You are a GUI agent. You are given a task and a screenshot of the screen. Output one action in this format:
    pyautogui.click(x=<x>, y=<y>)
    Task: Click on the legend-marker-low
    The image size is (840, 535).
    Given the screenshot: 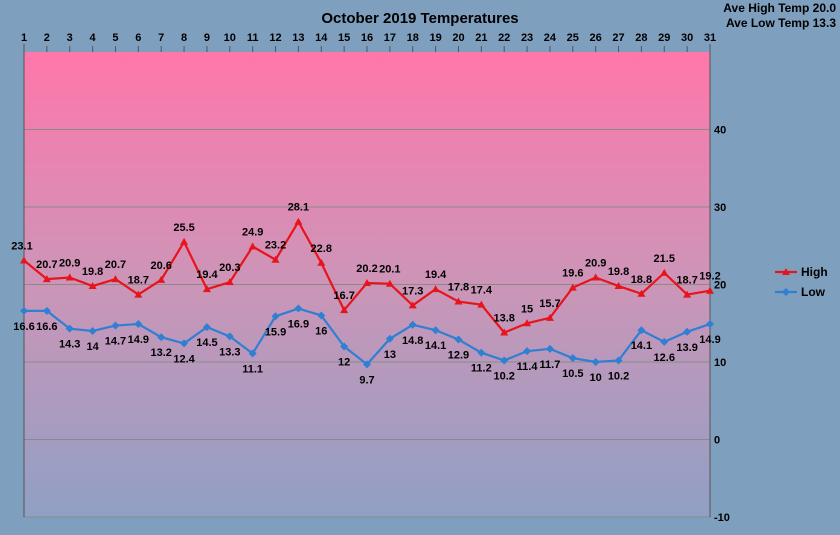 What is the action you would take?
    pyautogui.click(x=786, y=292)
    